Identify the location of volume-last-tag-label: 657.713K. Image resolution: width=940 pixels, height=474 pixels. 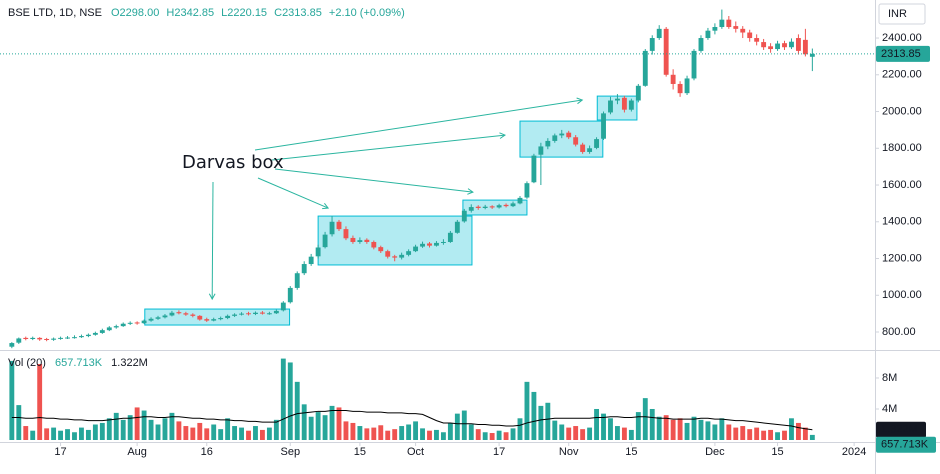
(905, 445).